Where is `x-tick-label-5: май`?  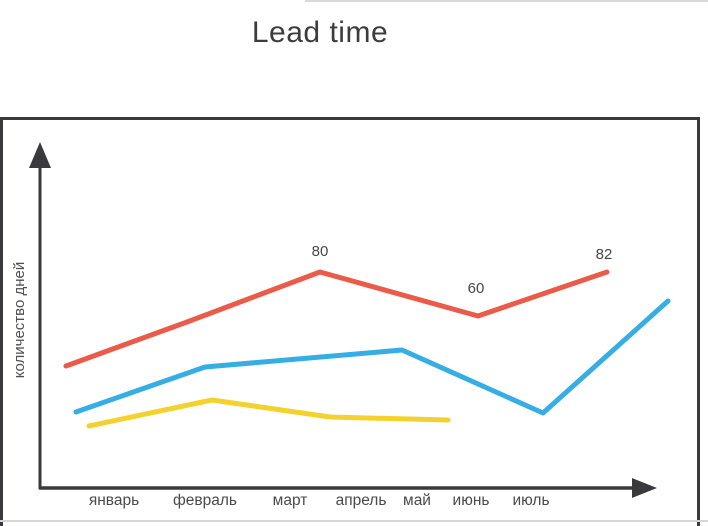
x-tick-label-5: май is located at coordinates (417, 500).